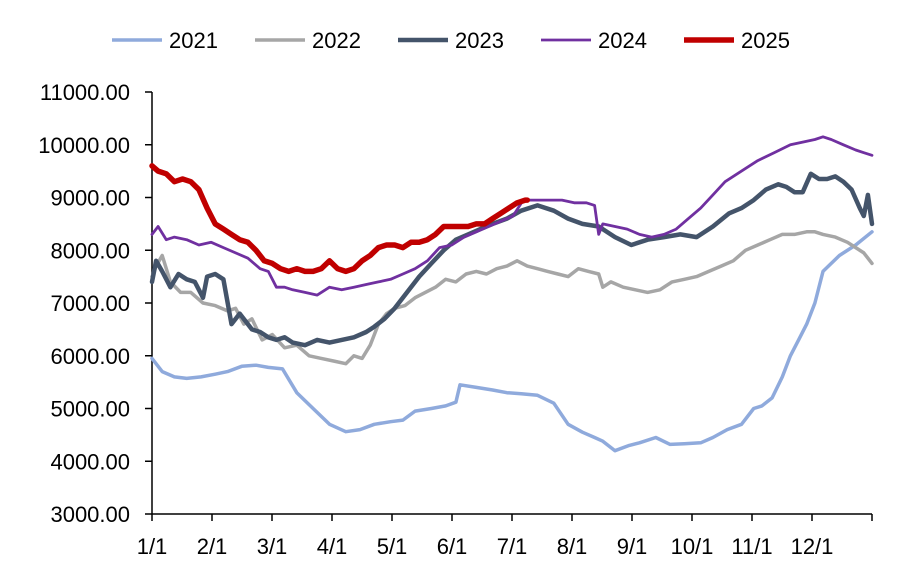 Image resolution: width=904 pixels, height=578 pixels. What do you see at coordinates (451, 40) in the screenshot?
I see `legend: 2021 2022 2023 2024 2025` at bounding box center [451, 40].